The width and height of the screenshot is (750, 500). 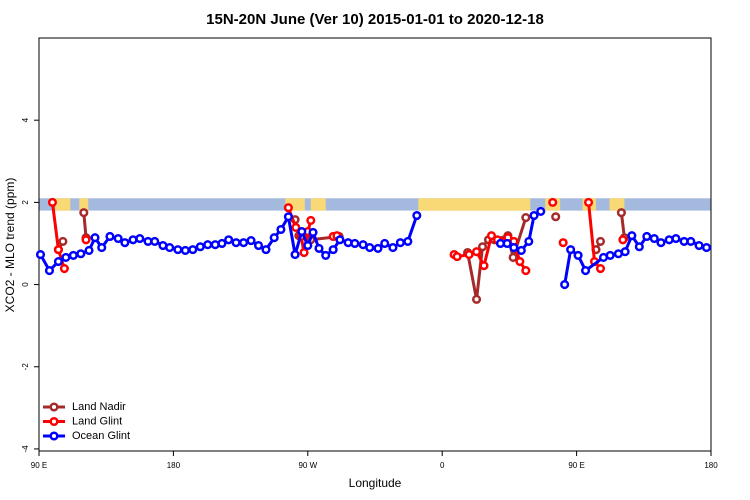 I want to click on y-tick-label: -4, so click(x=25, y=449).